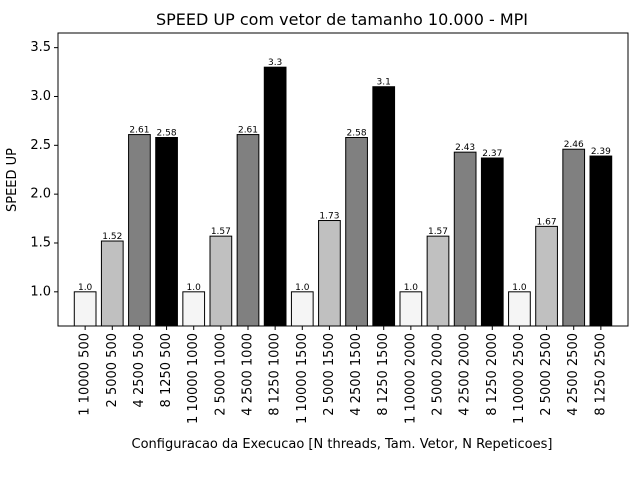 The height and width of the screenshot is (480, 640). Describe the element at coordinates (85, 374) in the screenshot. I see `x-tick-label: 1 10000 500` at that location.